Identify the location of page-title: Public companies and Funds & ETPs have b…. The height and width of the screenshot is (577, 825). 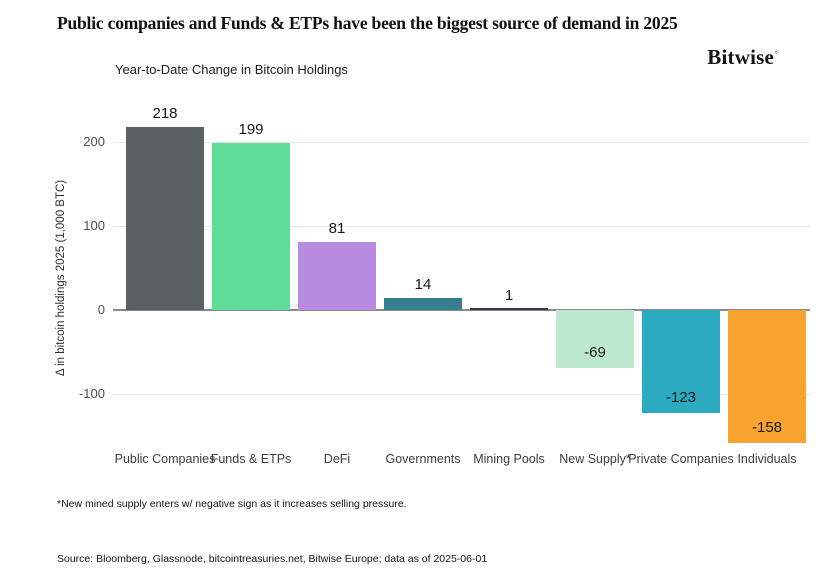
(367, 23).